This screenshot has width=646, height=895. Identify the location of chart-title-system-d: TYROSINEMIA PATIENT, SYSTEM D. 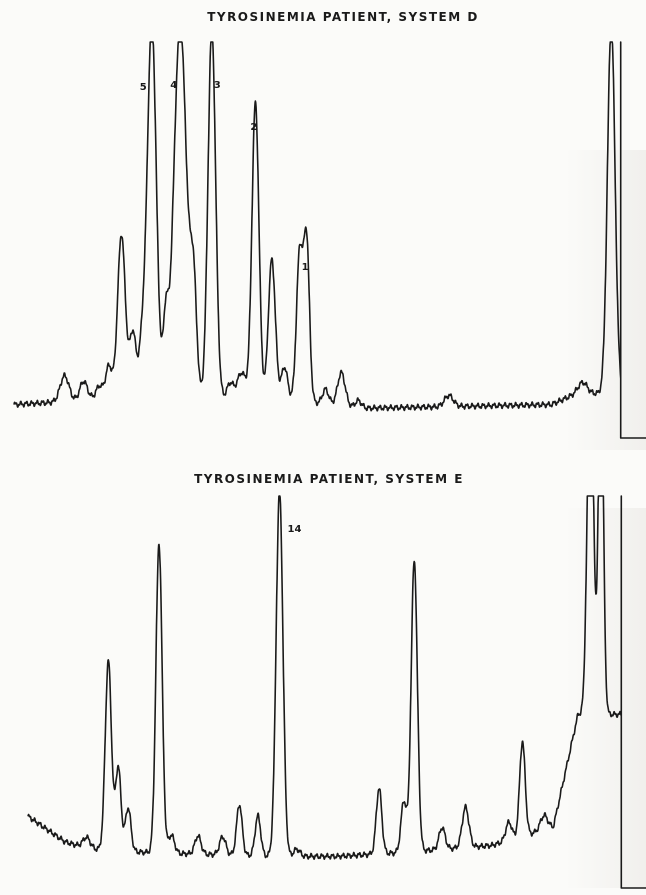
(343, 17).